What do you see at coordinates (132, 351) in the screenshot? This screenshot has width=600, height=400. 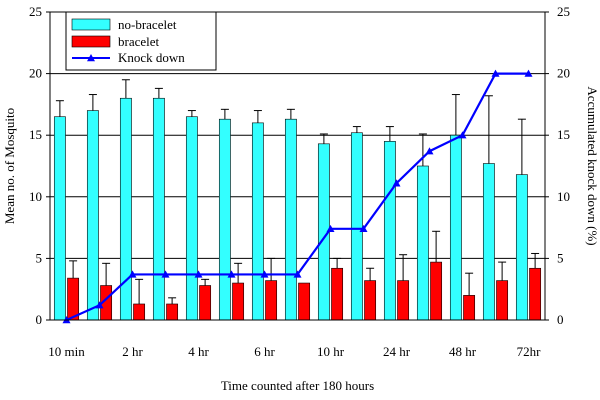 I see `x-tick-label-1: 2 hr` at bounding box center [132, 351].